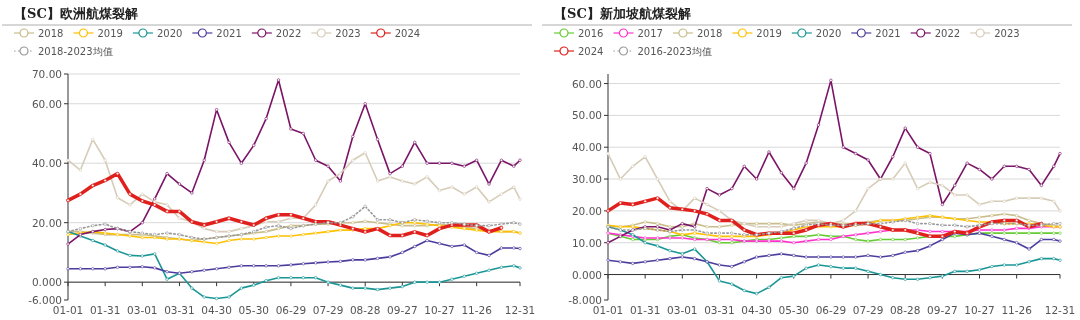 The height and width of the screenshot is (320, 1080). What do you see at coordinates (75, 51) in the screenshot?
I see `legend-label: 2018-2023均值` at bounding box center [75, 51].